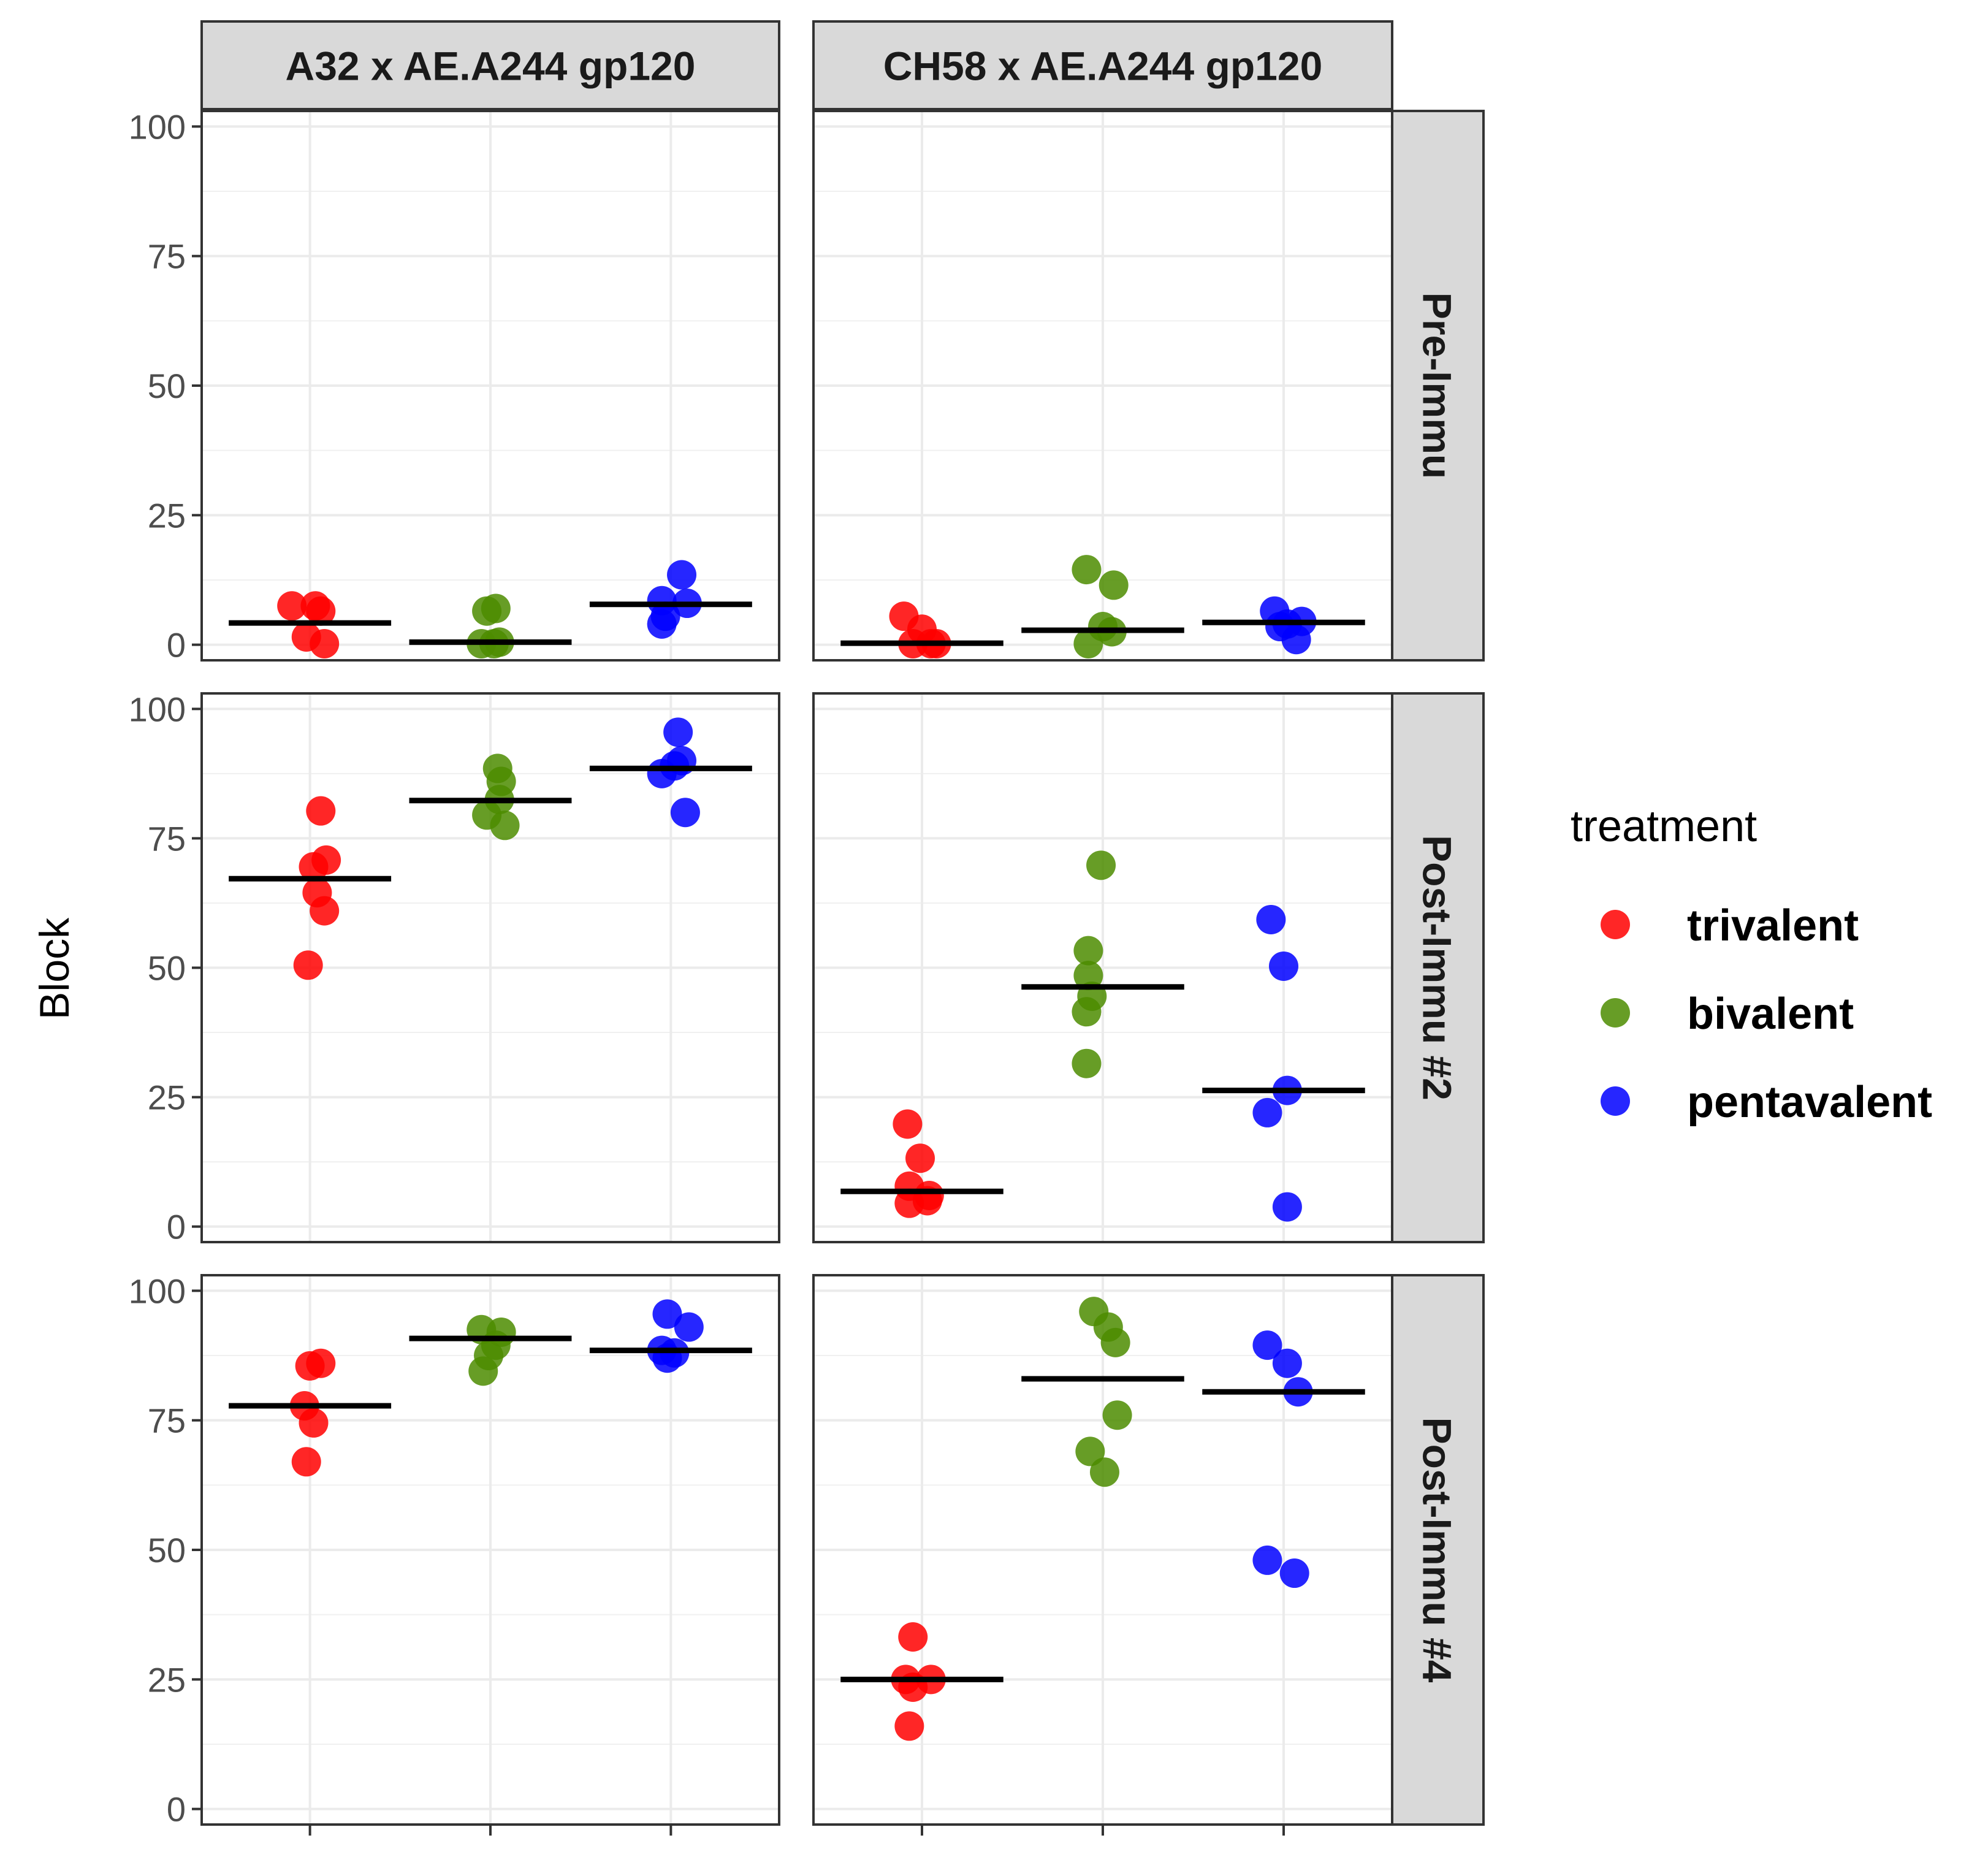 The height and width of the screenshot is (1865, 1988). I want to click on column-strip-label: A32 x AE.A244 gp120, so click(491, 66).